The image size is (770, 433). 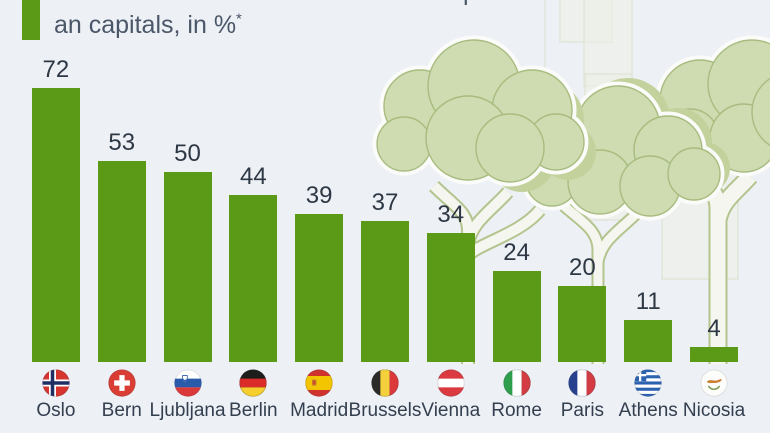 I want to click on bar-group: 20 Paris, so click(x=583, y=216).